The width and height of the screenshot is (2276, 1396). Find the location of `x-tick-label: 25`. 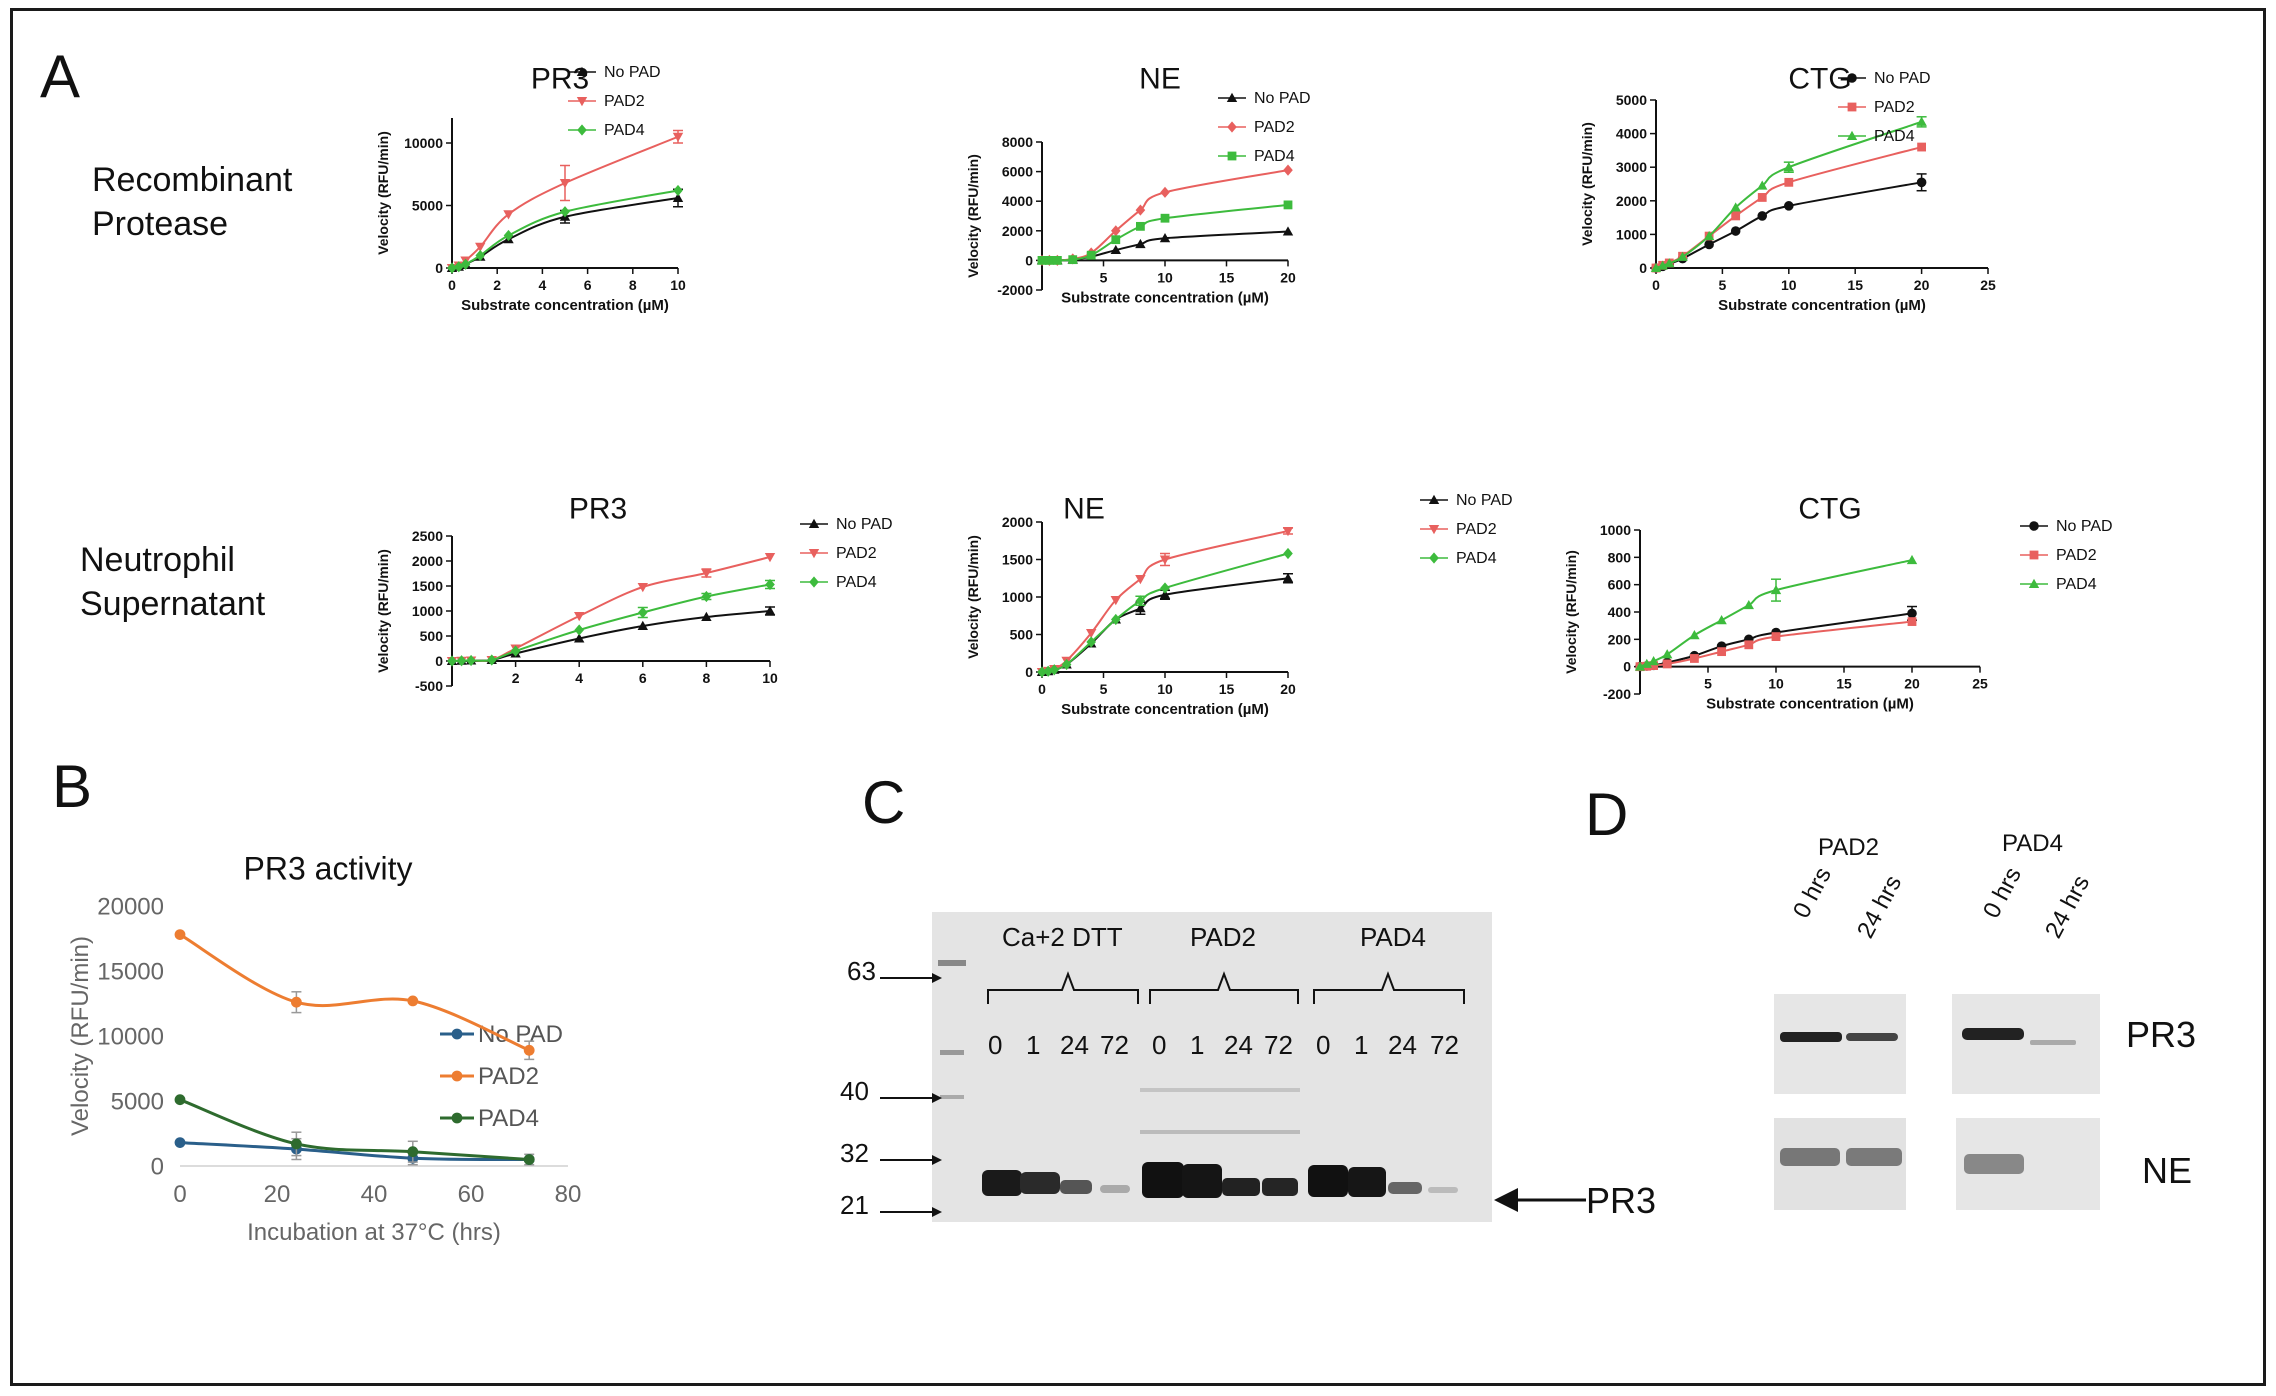

x-tick-label: 25 is located at coordinates (1980, 684).